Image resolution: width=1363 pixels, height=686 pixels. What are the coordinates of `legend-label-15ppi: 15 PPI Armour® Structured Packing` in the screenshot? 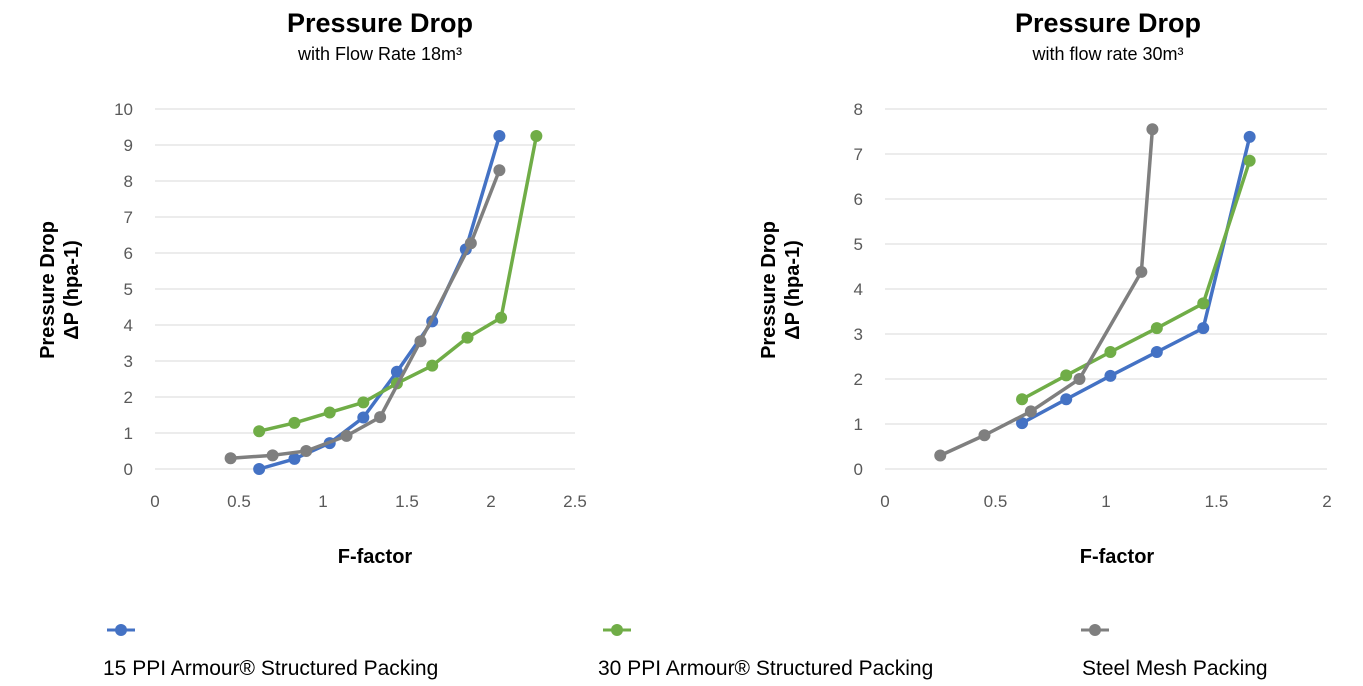 It's located at (270, 668).